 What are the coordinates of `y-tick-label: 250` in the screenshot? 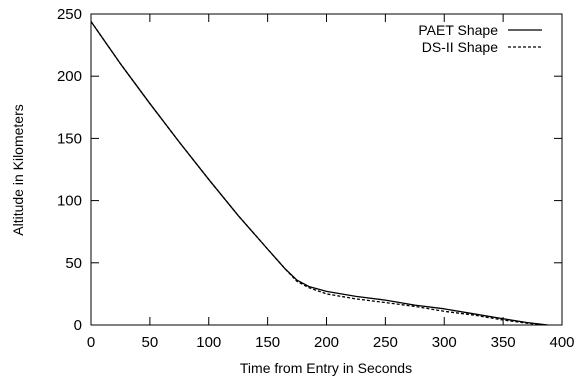 It's located at (69, 14).